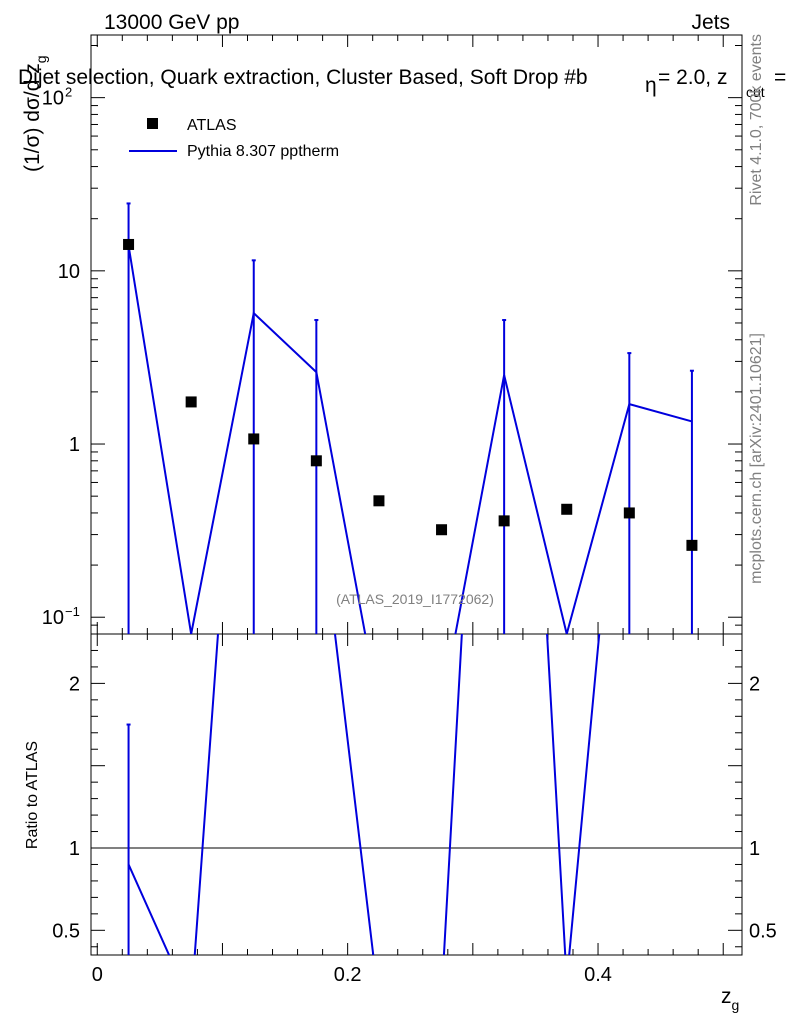 The height and width of the screenshot is (1024, 786). I want to click on y-tick-label-ratio: 1, so click(74, 849).